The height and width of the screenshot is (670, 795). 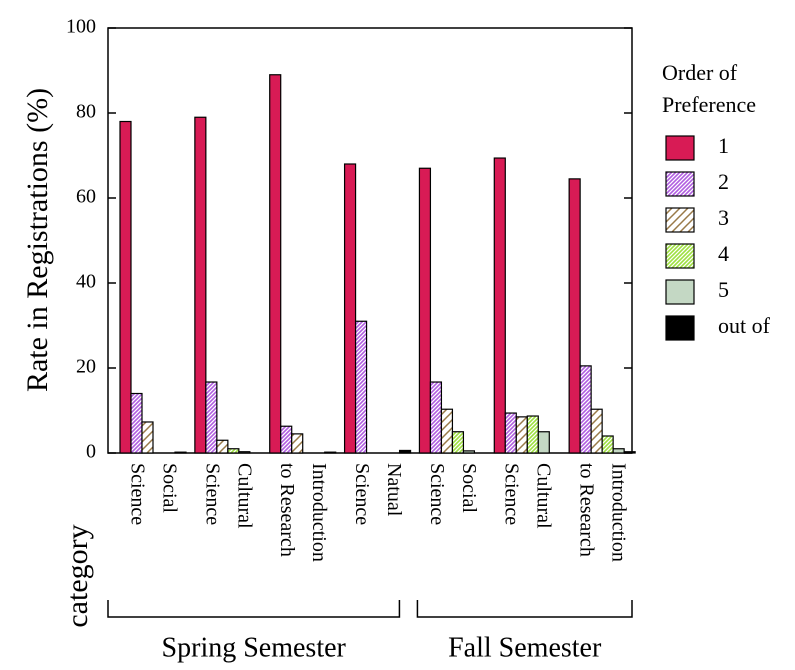 I want to click on x-tick-label: Natual, so click(x=394, y=490).